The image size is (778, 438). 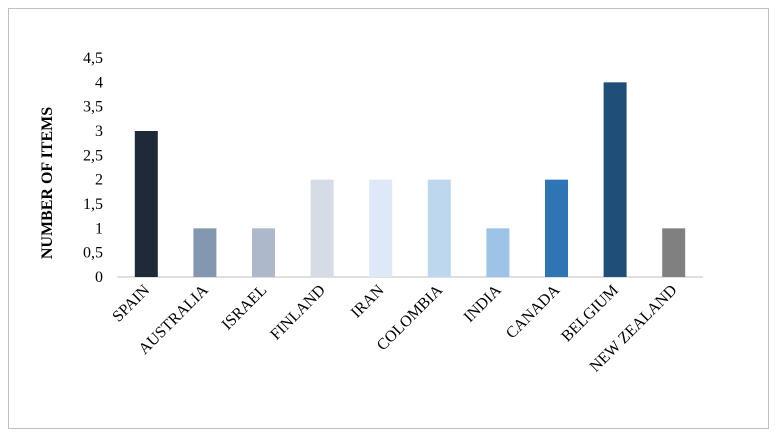 I want to click on y-tick-label: 2, so click(x=99, y=180).